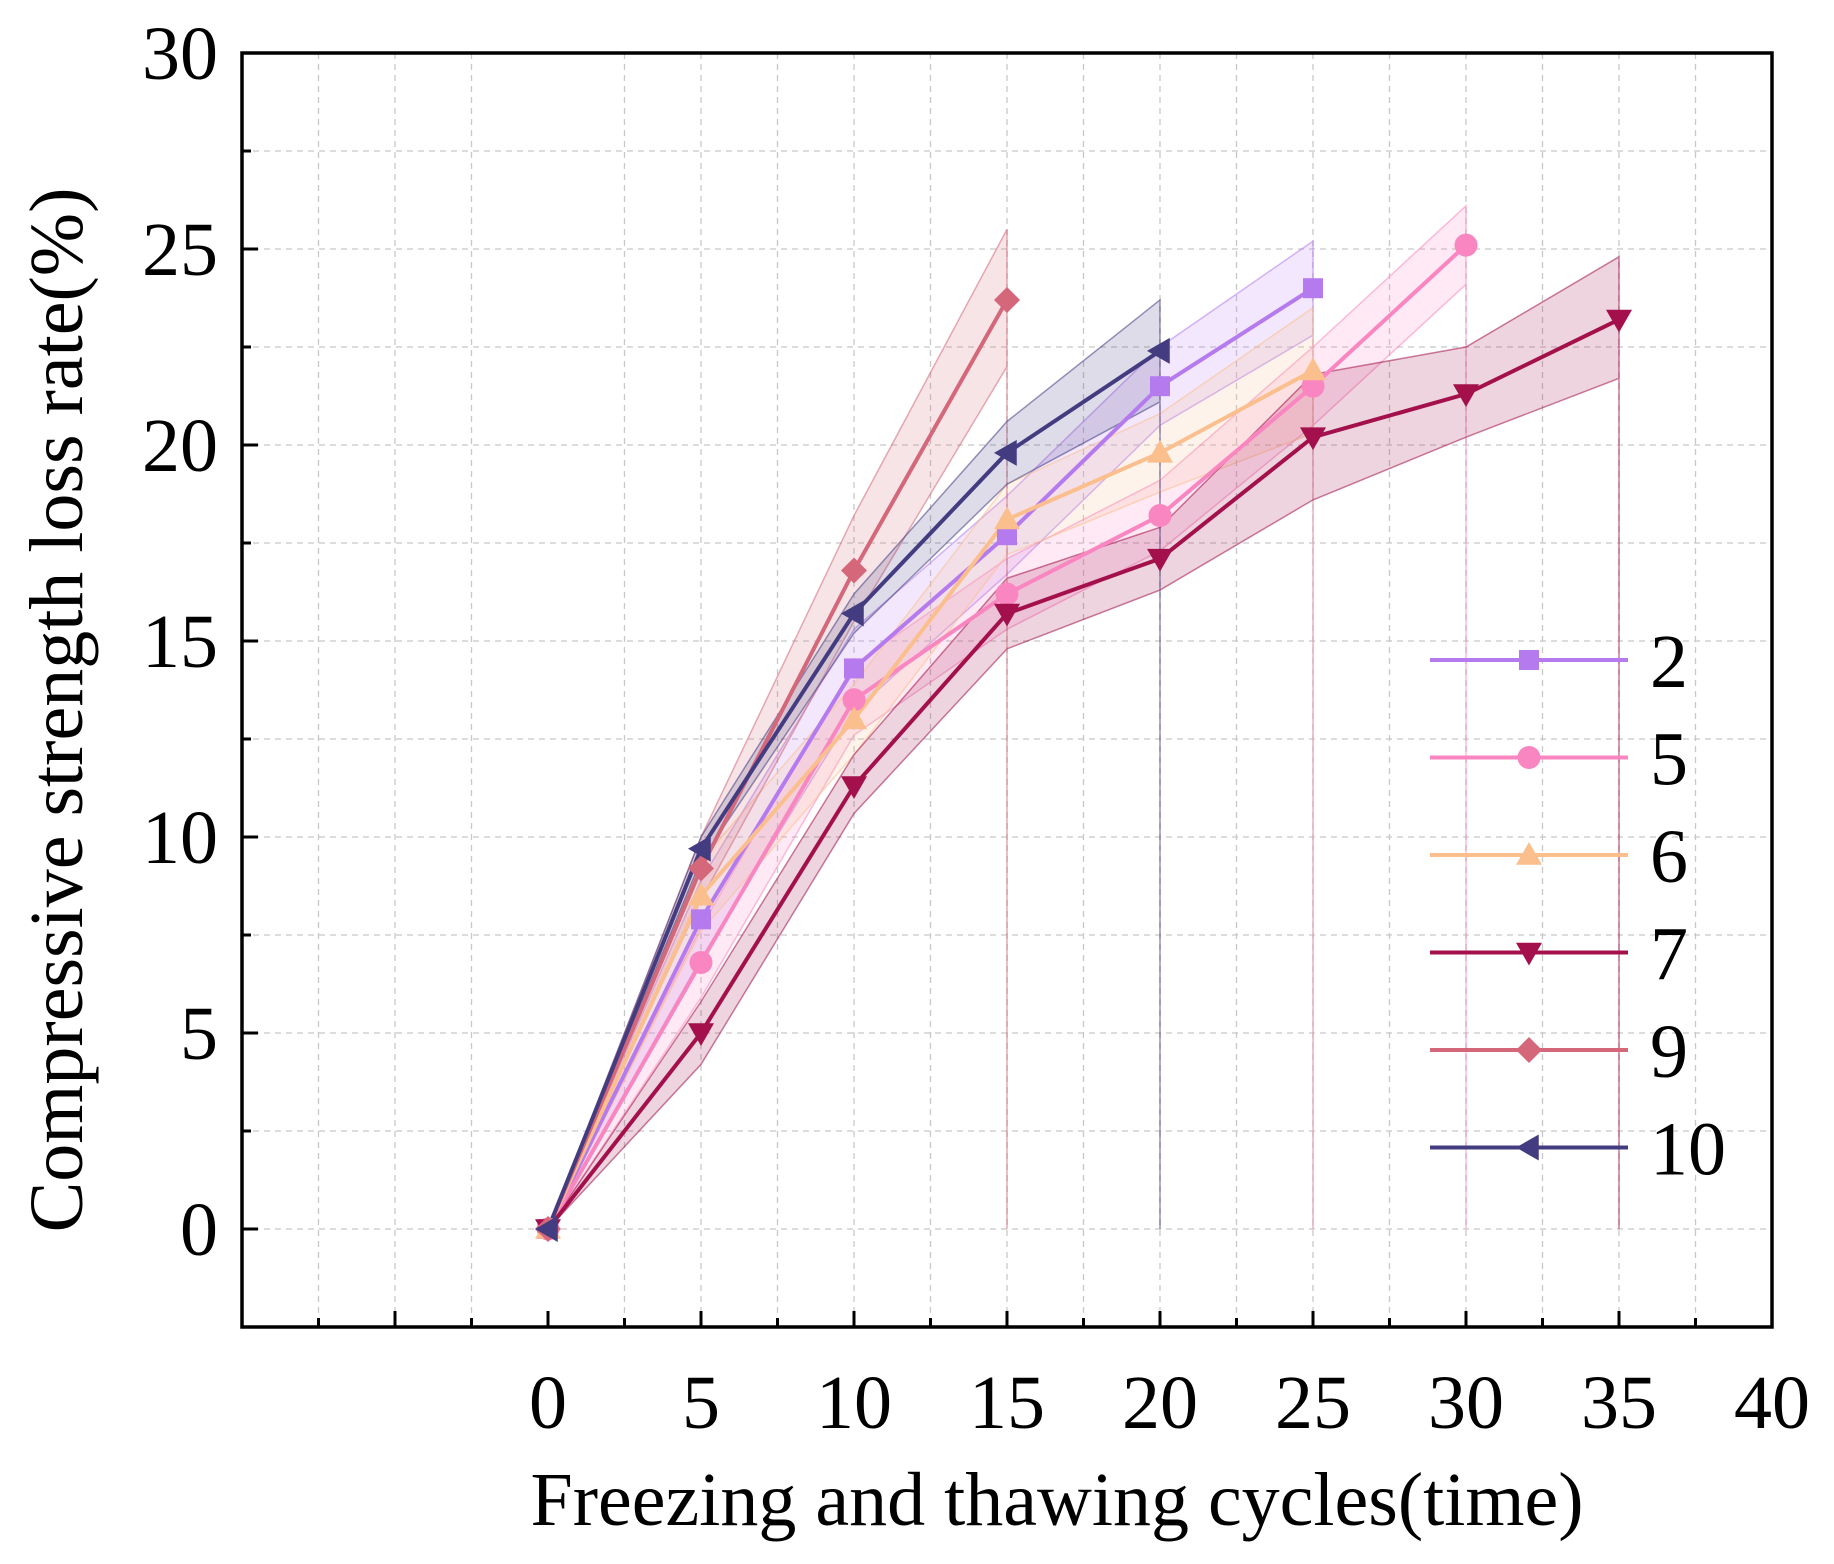  I want to click on legend-item-7: 7, so click(1559, 955).